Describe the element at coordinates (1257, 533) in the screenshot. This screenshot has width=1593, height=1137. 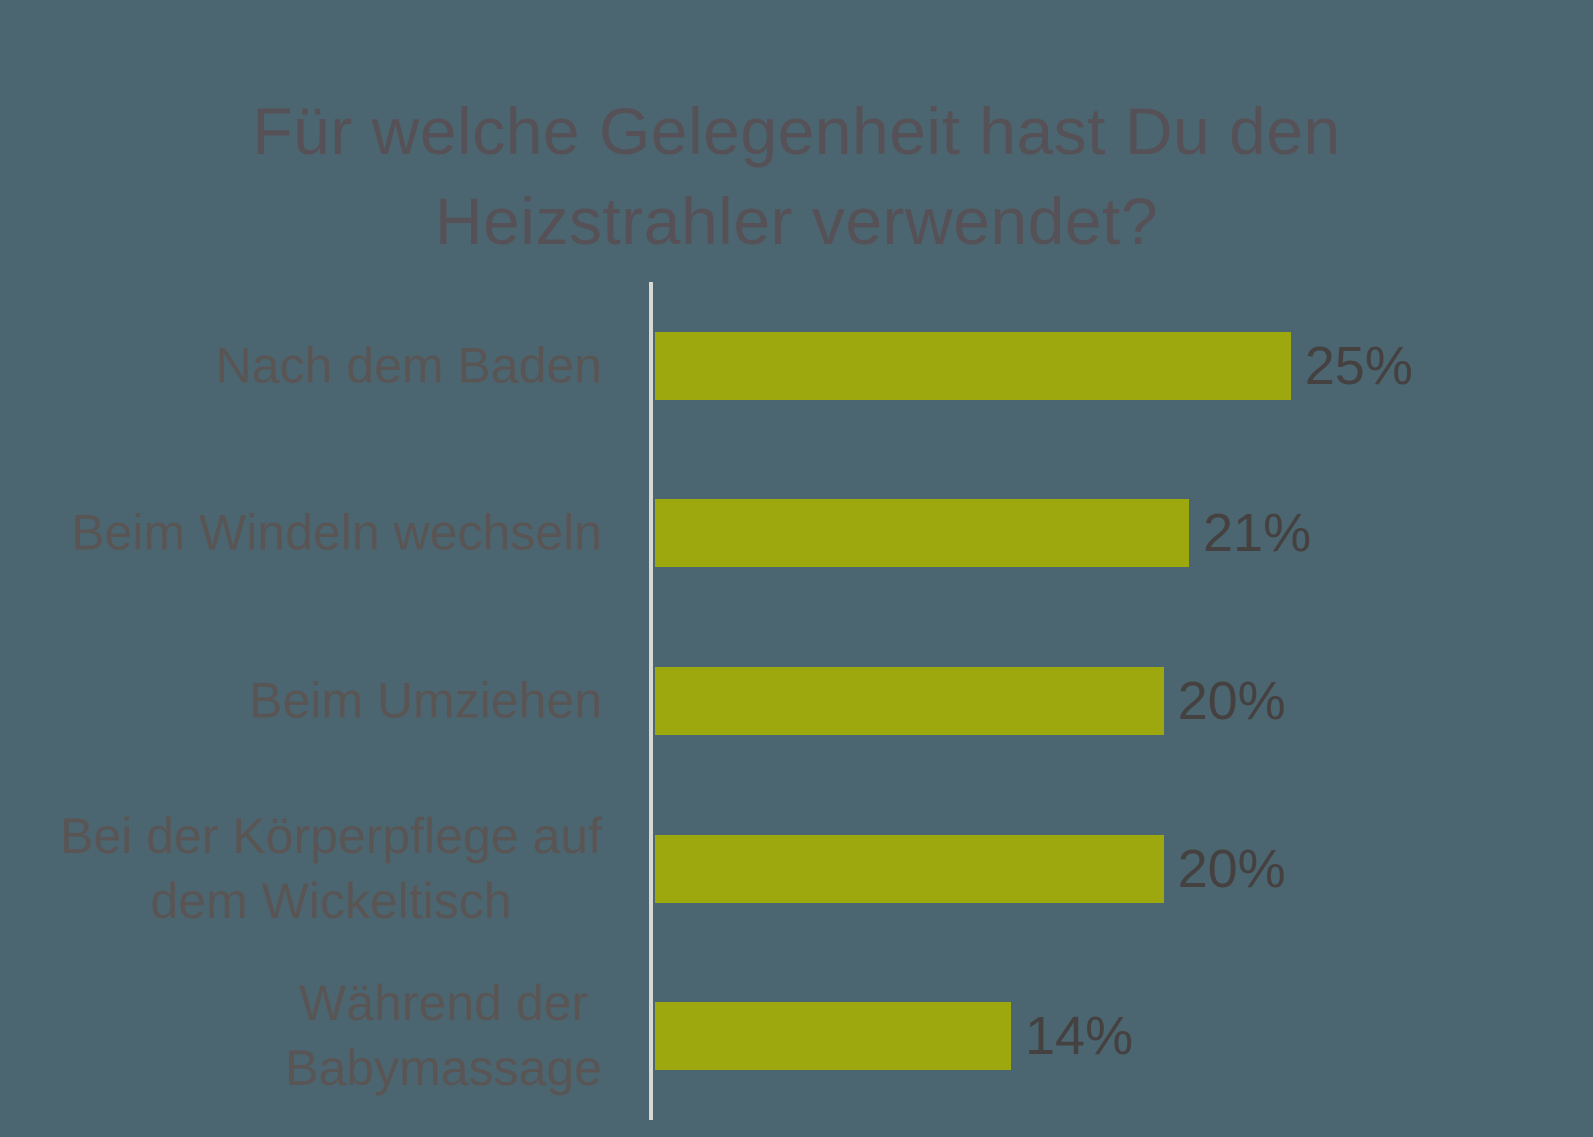
I see `value-label: 21%` at that location.